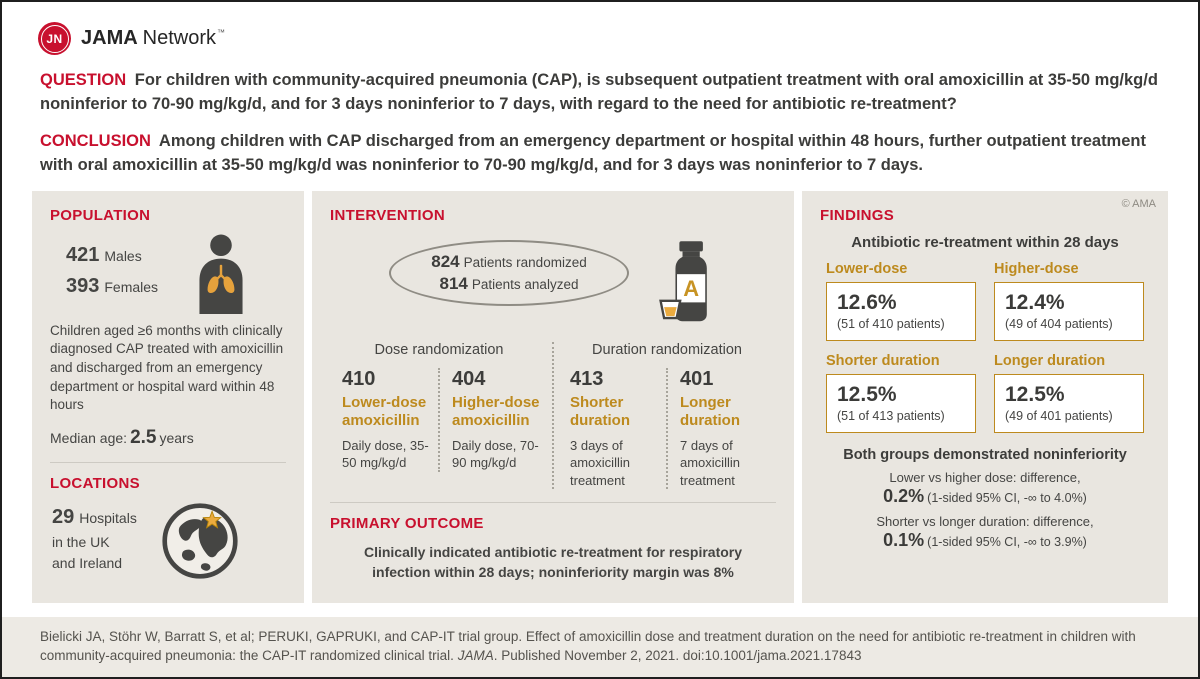 This screenshot has width=1200, height=679. Describe the element at coordinates (221, 32) in the screenshot. I see `trademark-symbol: ™` at that location.